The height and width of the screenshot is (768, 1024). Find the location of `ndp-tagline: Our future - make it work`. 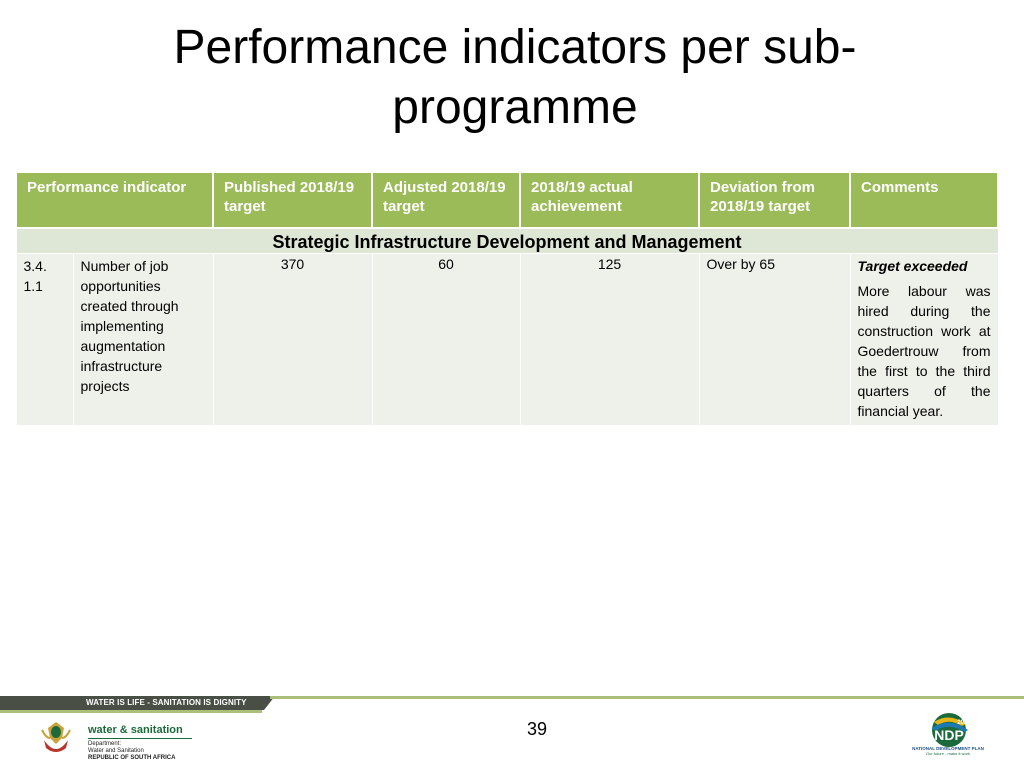

ndp-tagline: Our future - make it work is located at coordinates (947, 753).